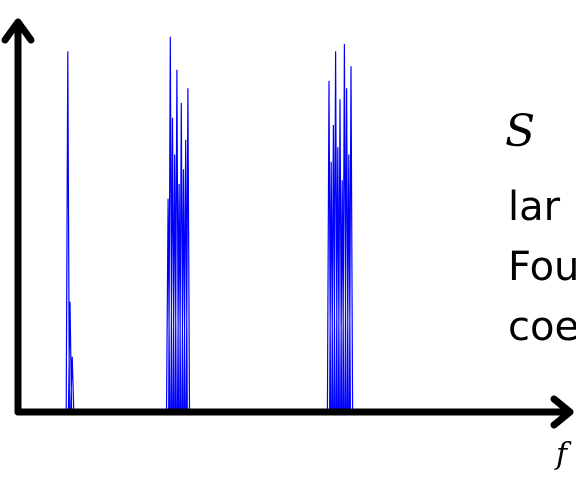  Describe the element at coordinates (542, 327) in the screenshot. I see `side-text-line-3: coe` at that location.